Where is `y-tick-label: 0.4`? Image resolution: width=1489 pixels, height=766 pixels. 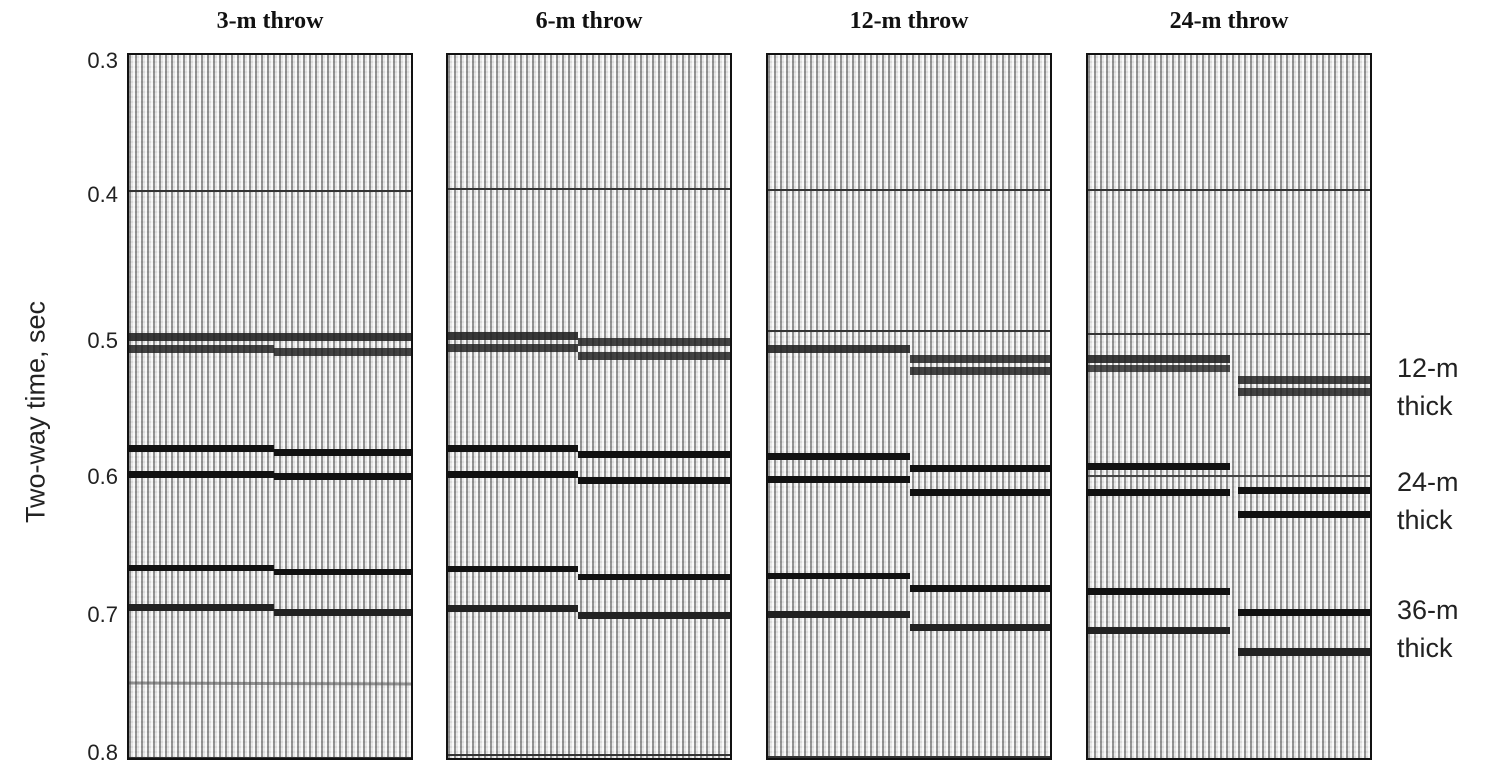 y-tick-label: 0.4 is located at coordinates (102, 194).